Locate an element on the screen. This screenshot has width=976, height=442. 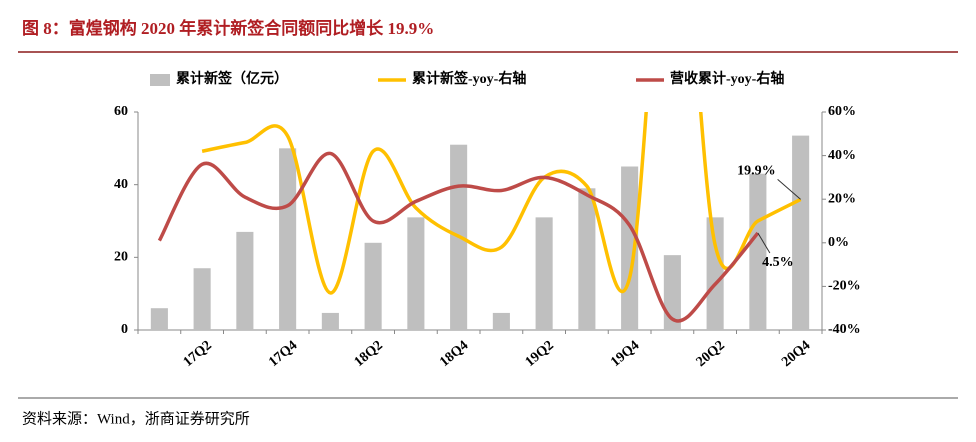
y2-tick-label: -40% is located at coordinates (844, 329).